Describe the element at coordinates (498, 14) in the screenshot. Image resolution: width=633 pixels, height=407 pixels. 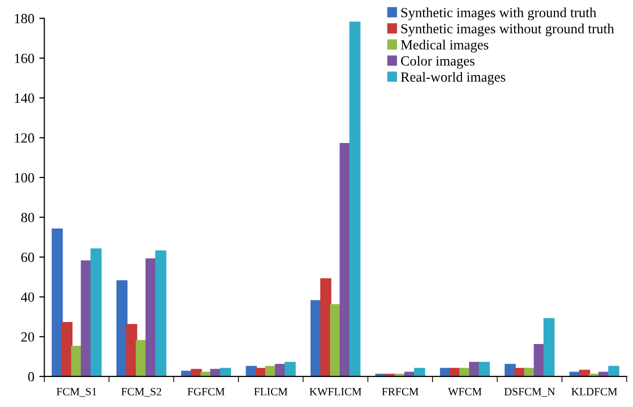
I see `legend-label: Synthetic images with ground truth` at that location.